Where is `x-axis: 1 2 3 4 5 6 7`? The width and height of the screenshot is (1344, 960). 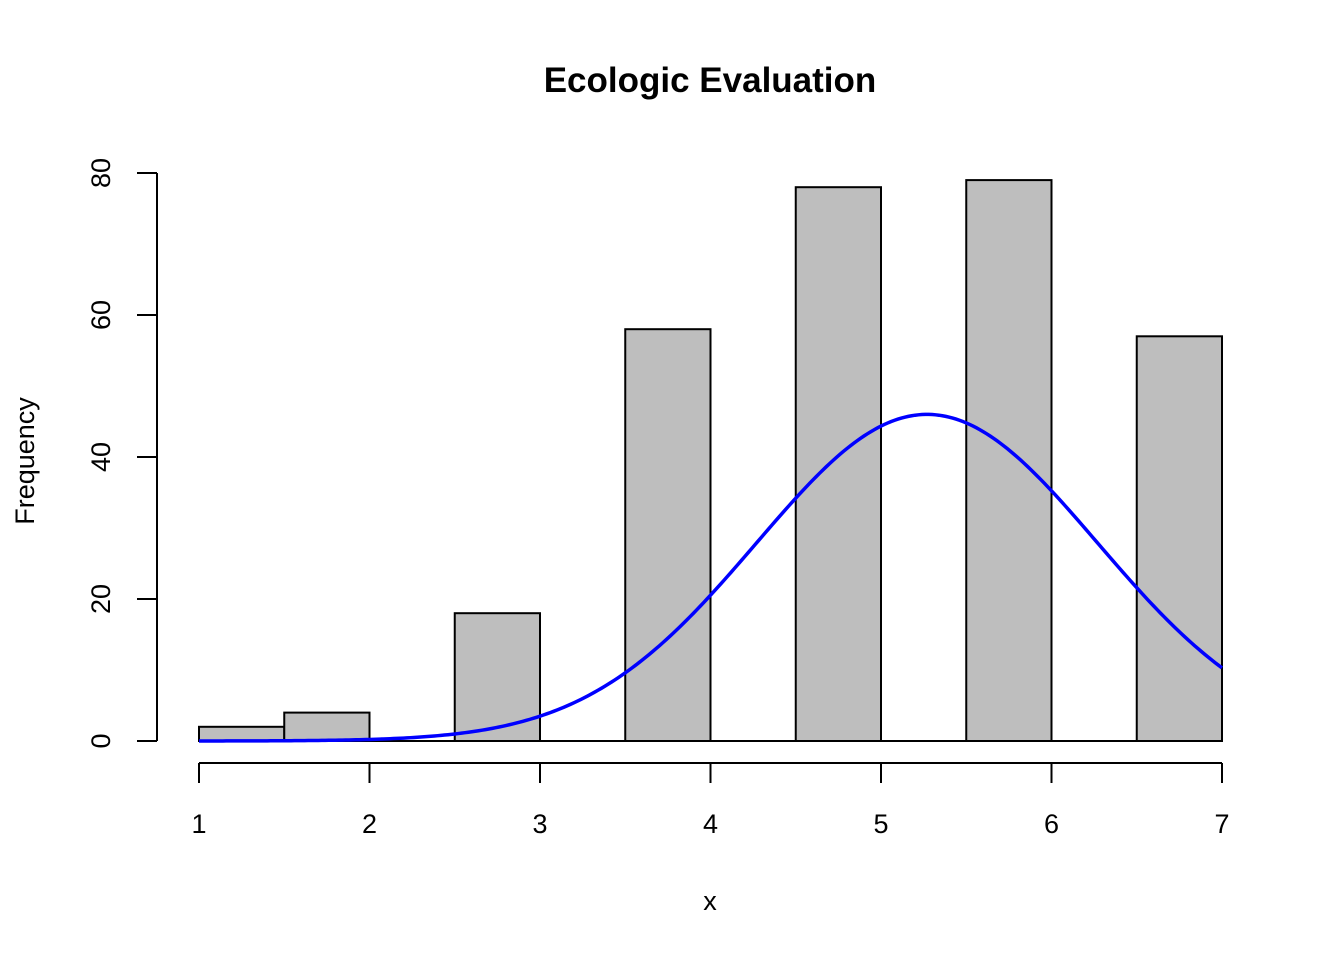
x-axis: 1 2 3 4 5 6 7 is located at coordinates (710, 800).